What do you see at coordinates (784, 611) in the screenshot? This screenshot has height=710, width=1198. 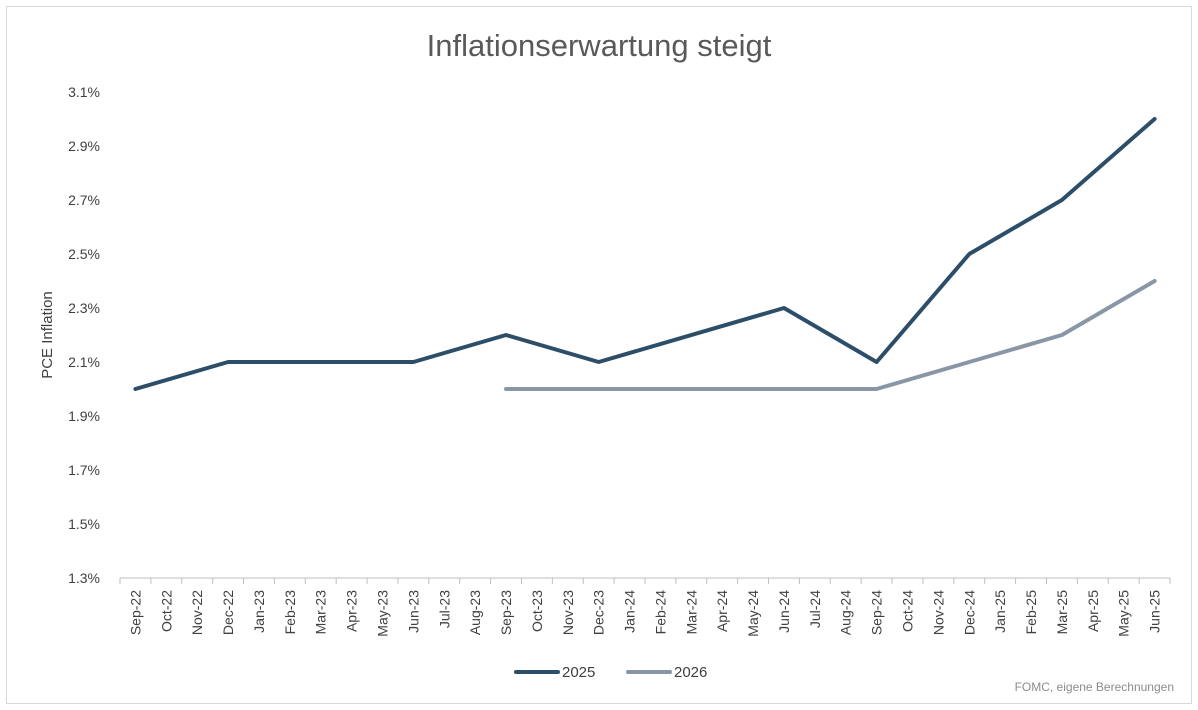 I see `x-tick-label: Jun-24` at bounding box center [784, 611].